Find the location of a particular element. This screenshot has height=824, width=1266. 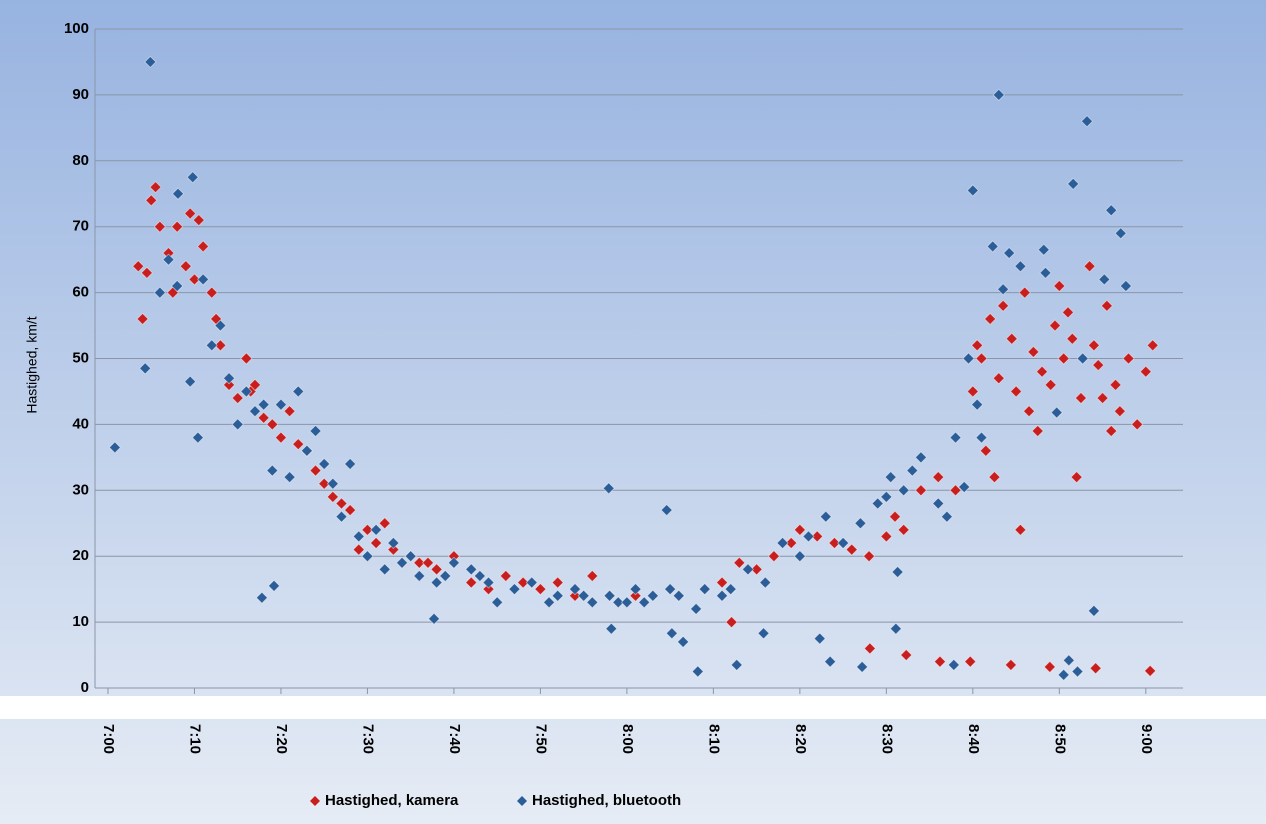

x-tick-label: 7:20 is located at coordinates (281, 739).